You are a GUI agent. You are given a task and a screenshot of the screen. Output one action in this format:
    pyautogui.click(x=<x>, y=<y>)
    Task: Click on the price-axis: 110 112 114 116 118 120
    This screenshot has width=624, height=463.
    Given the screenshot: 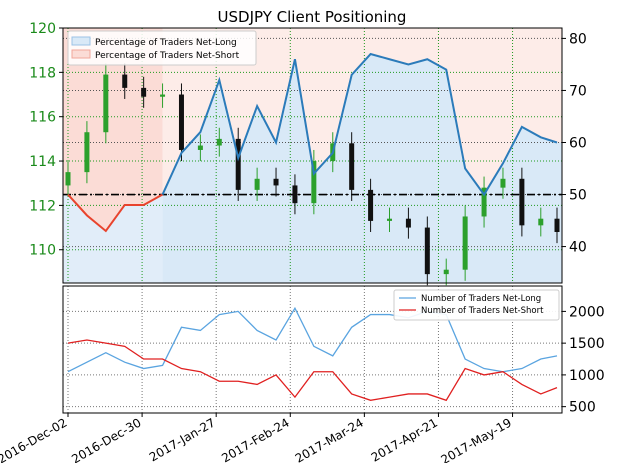 What is the action you would take?
    pyautogui.click(x=46, y=140)
    